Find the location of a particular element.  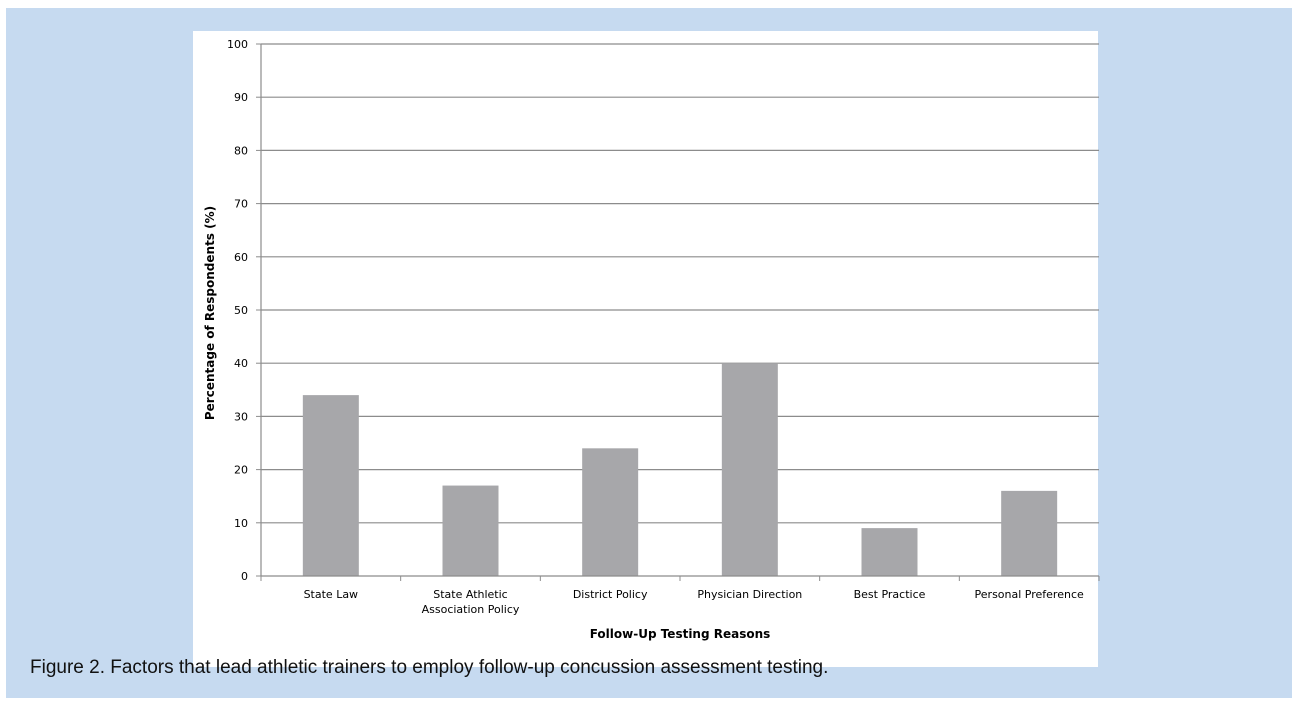

y-tick-label: 80 is located at coordinates (241, 150).